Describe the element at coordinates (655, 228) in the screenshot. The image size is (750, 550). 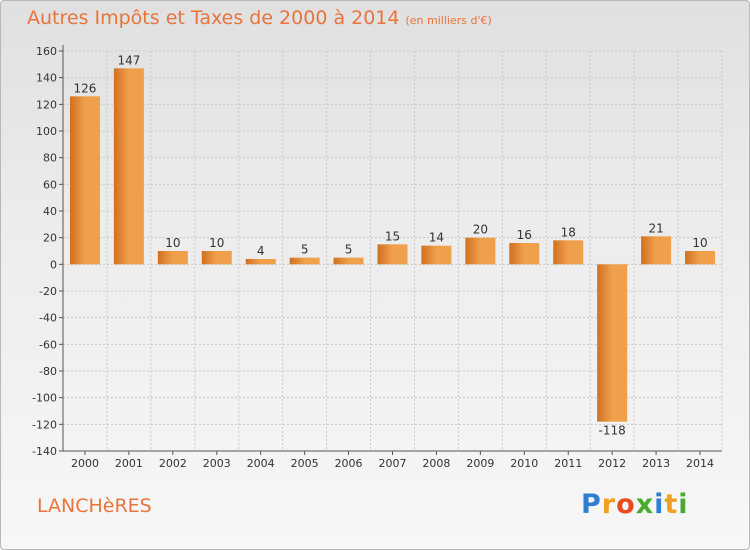
I see `data-label: 21` at that location.